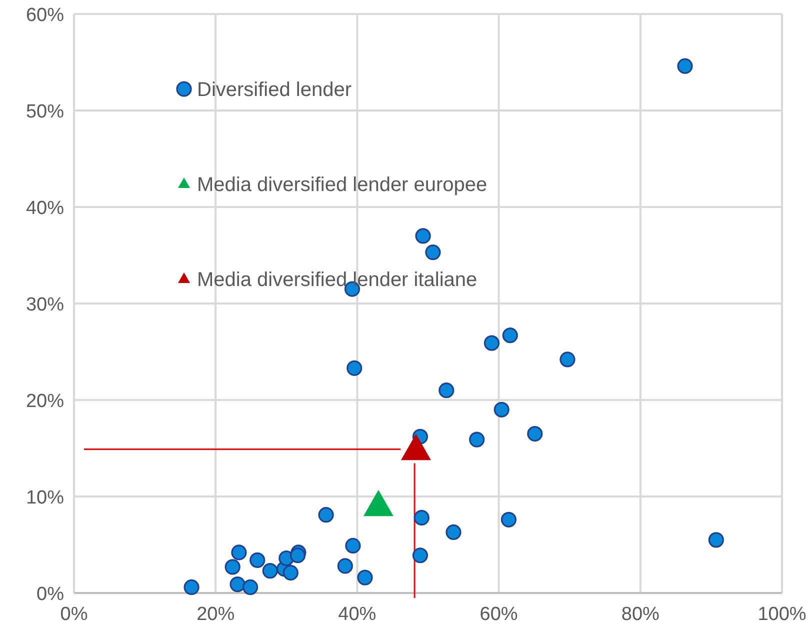 The image size is (810, 632). I want to click on x-tick-label: 80%, so click(640, 614).